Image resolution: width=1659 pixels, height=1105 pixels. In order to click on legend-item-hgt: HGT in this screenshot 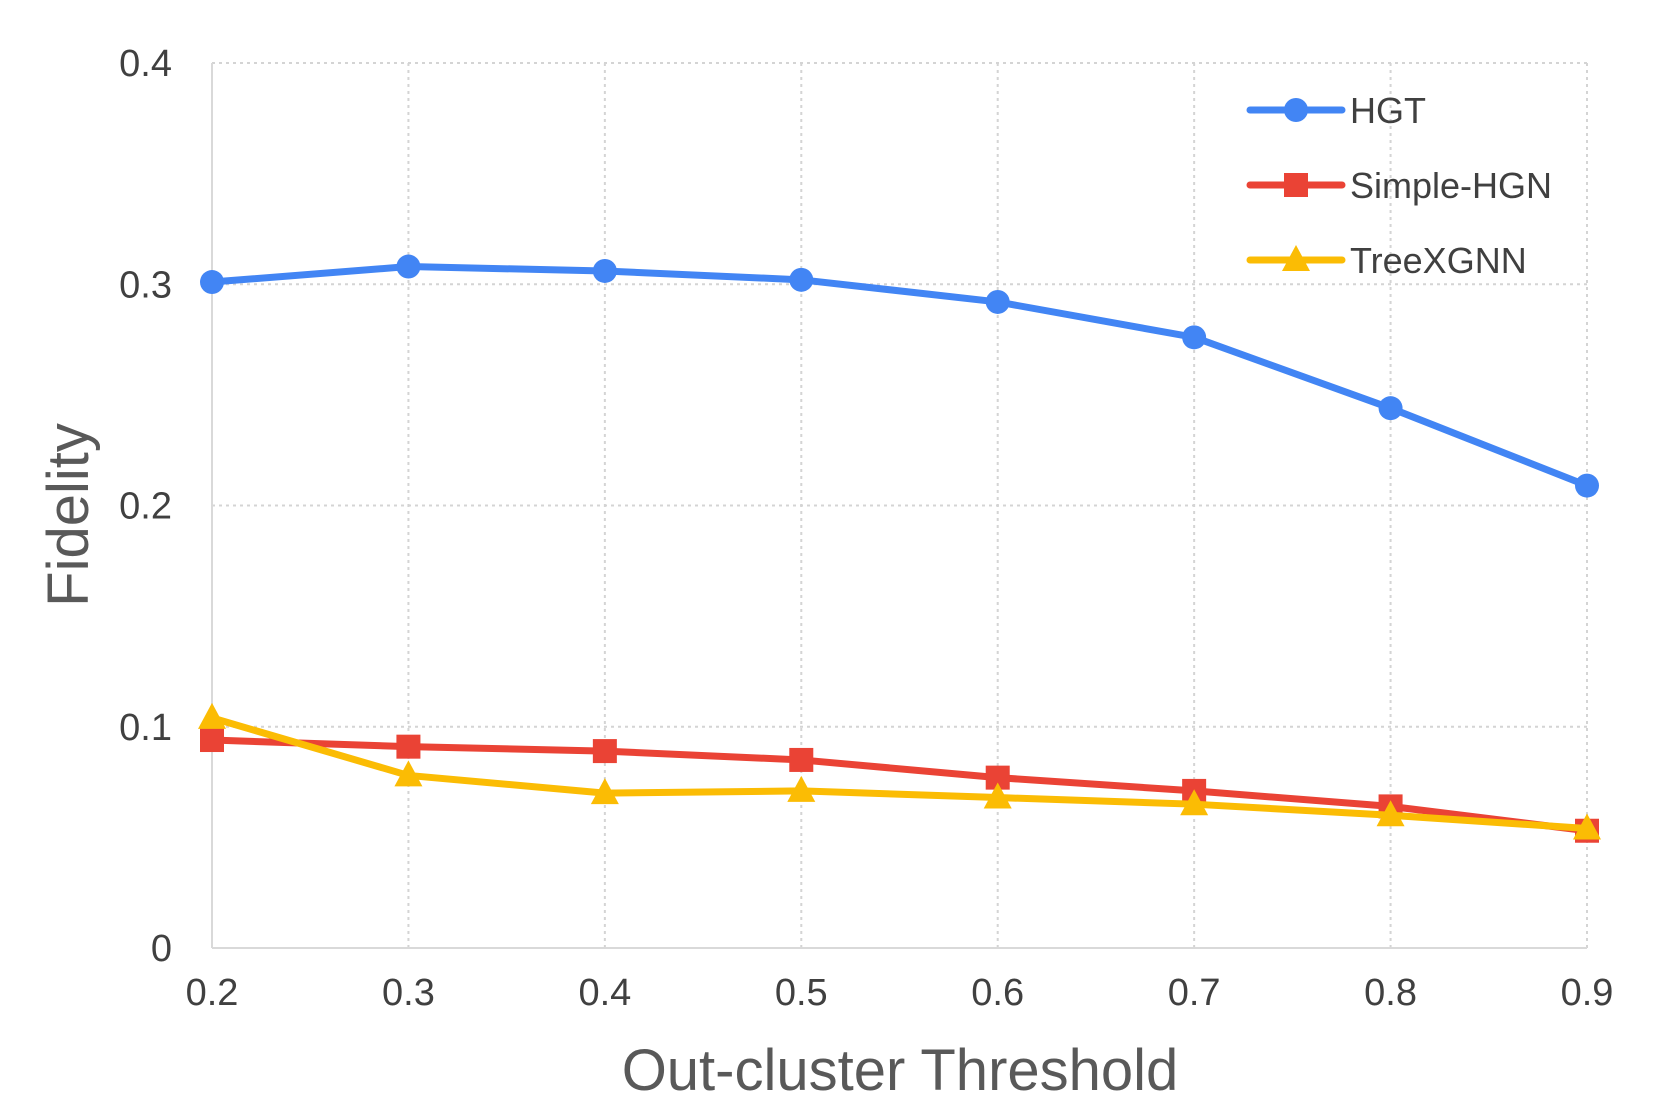, I will do `click(1336, 110)`.